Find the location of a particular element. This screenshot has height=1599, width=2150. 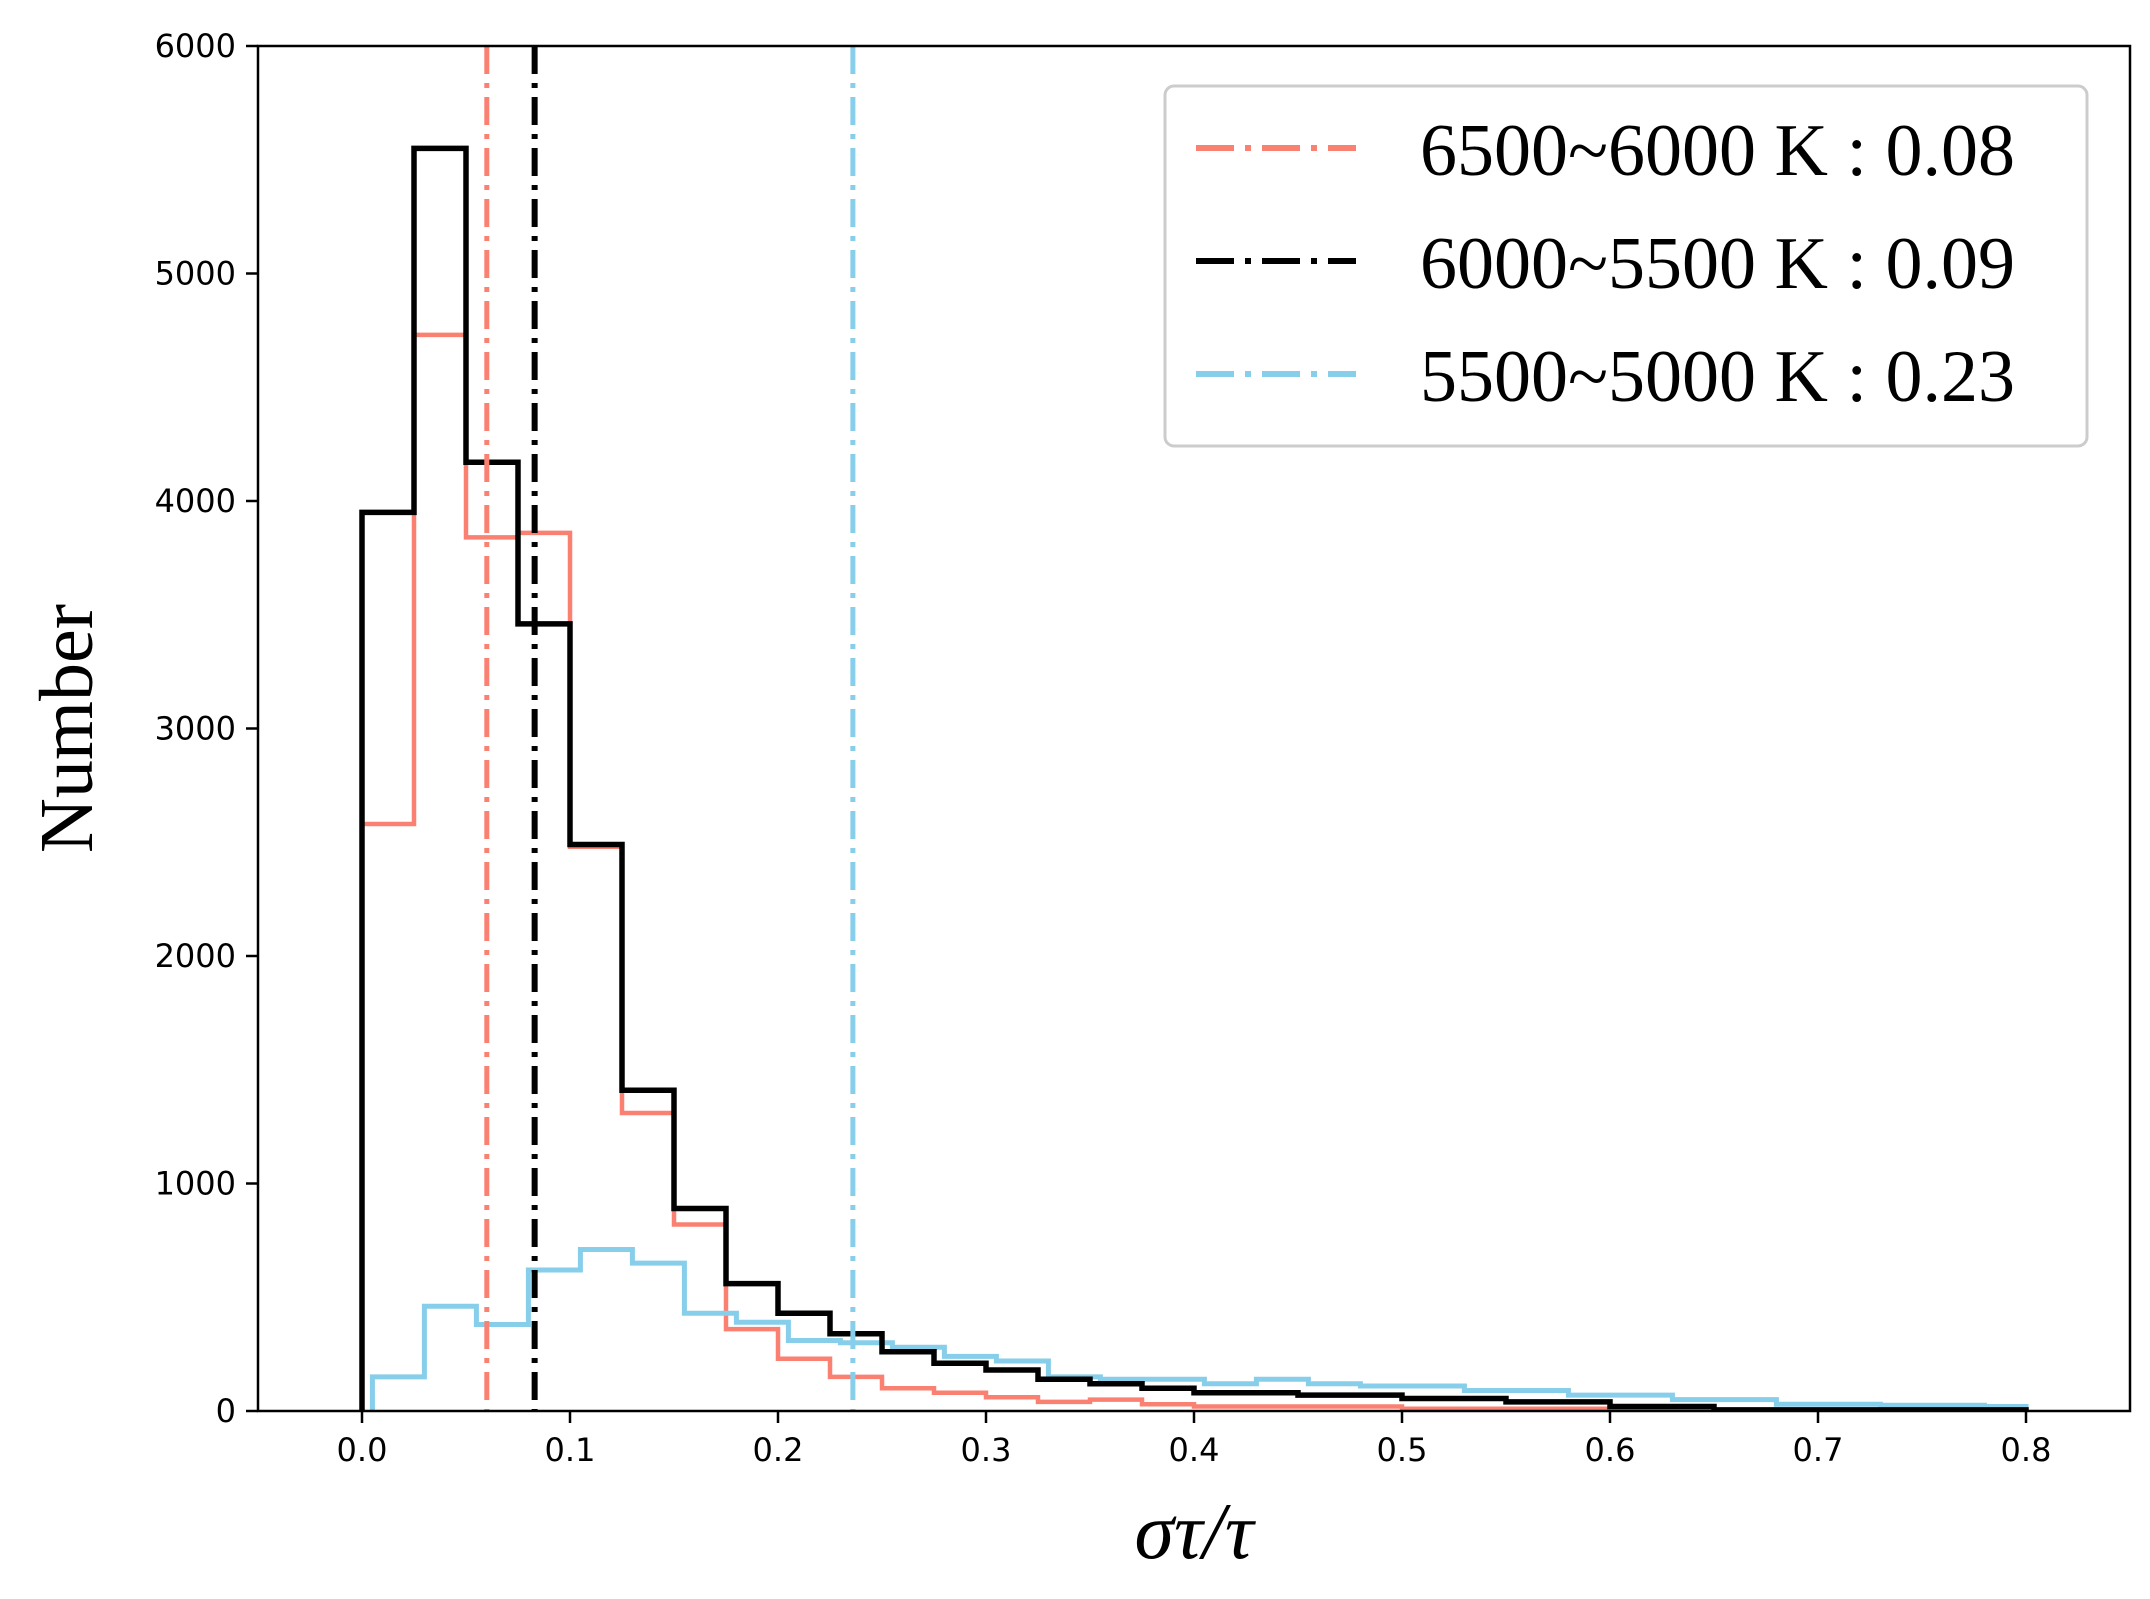

x-axis-title: στ/τ is located at coordinates (1196, 1532).